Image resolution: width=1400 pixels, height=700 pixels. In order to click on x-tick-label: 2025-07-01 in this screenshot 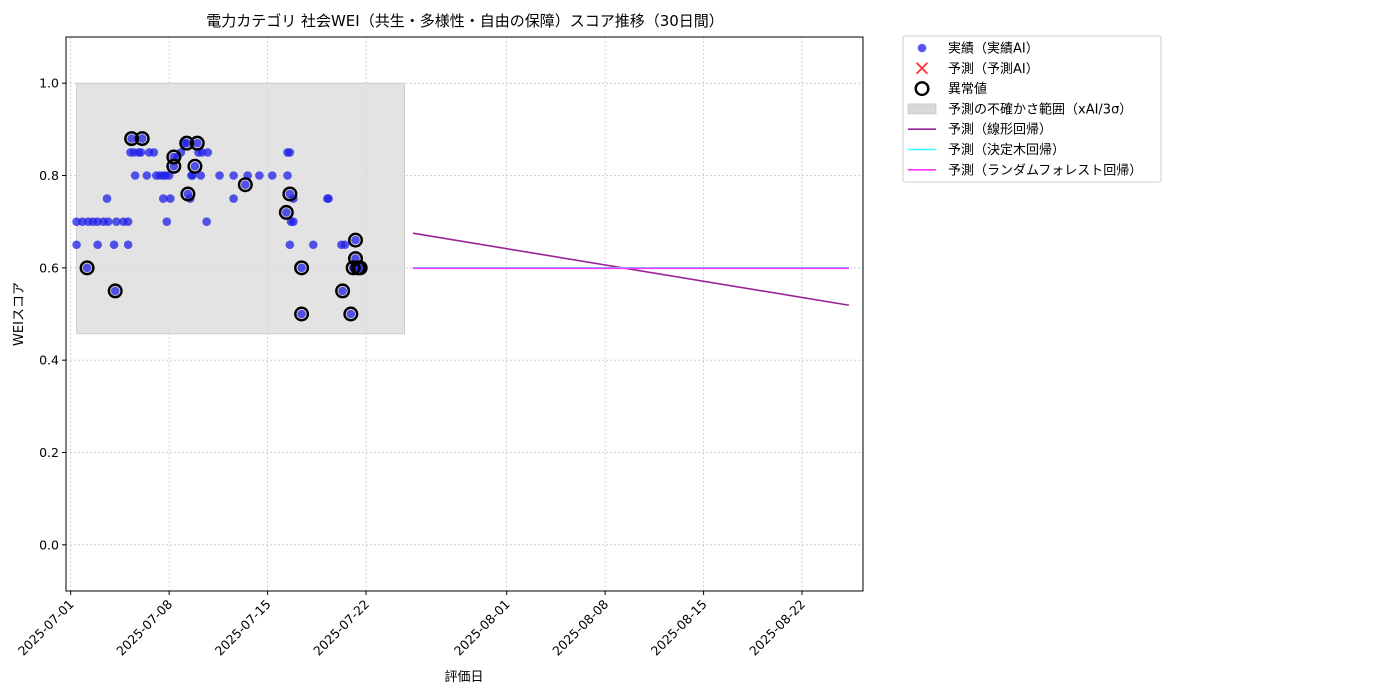, I will do `click(46, 628)`.